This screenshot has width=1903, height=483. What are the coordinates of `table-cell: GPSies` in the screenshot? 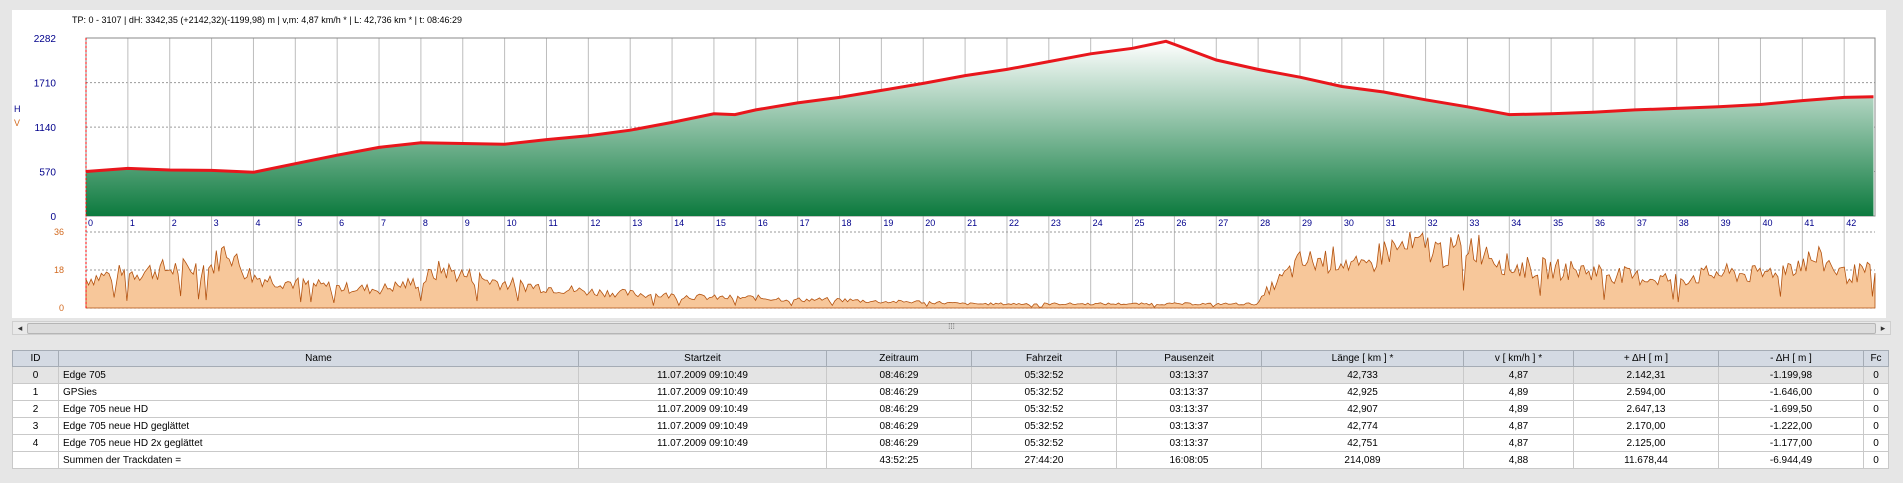 It's located at (318, 392).